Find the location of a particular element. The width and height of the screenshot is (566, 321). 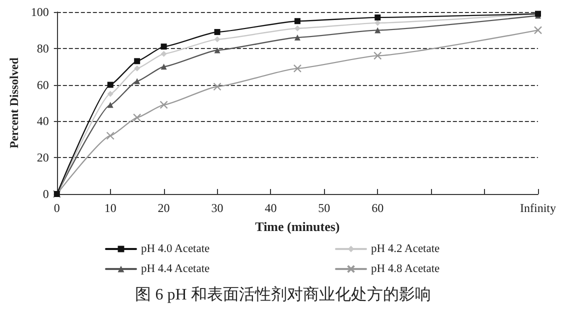

y-tick-label: 100 is located at coordinates (39, 12).